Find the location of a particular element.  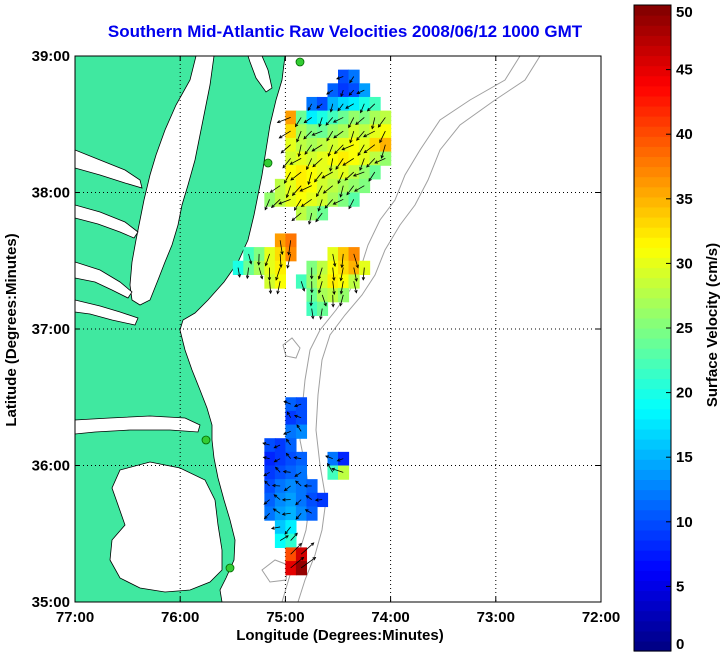

river-rappahannock is located at coordinates (107, 221).